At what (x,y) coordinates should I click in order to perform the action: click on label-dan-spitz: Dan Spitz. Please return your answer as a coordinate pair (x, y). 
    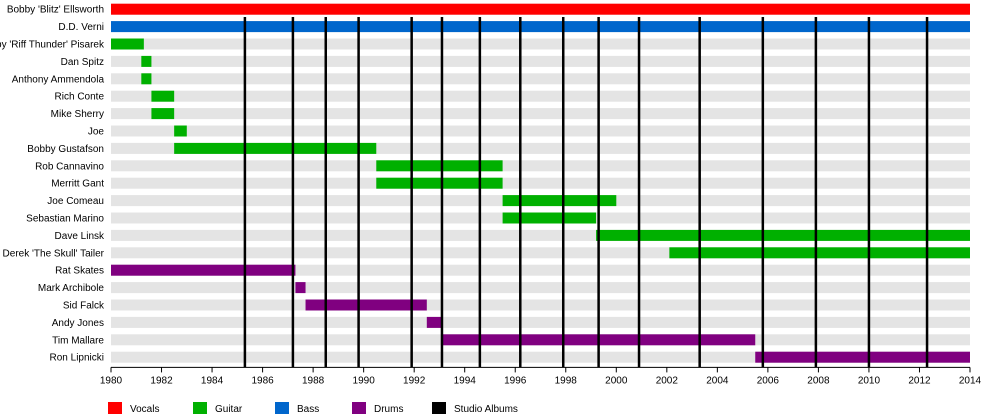
    Looking at the image, I should click on (82, 62).